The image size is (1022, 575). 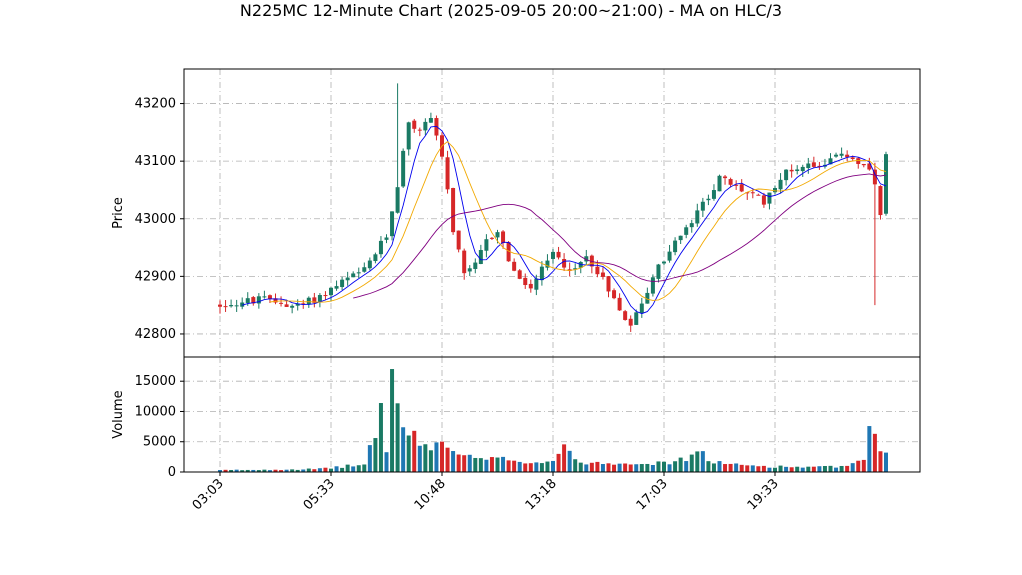 What do you see at coordinates (430, 494) in the screenshot?
I see `x-tick-label: 10:48` at bounding box center [430, 494].